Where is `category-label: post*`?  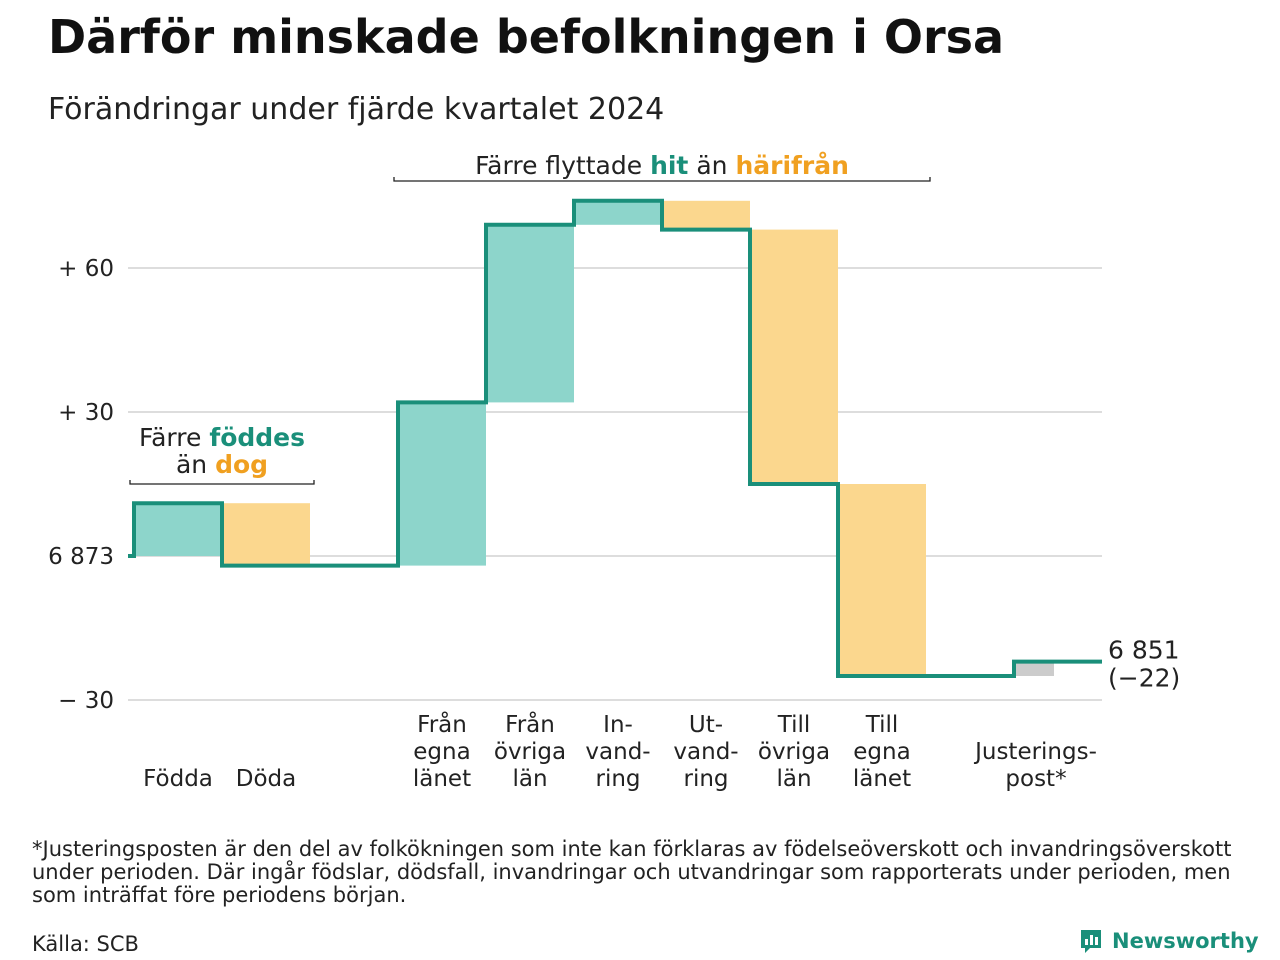 category-label: post* is located at coordinates (1035, 779).